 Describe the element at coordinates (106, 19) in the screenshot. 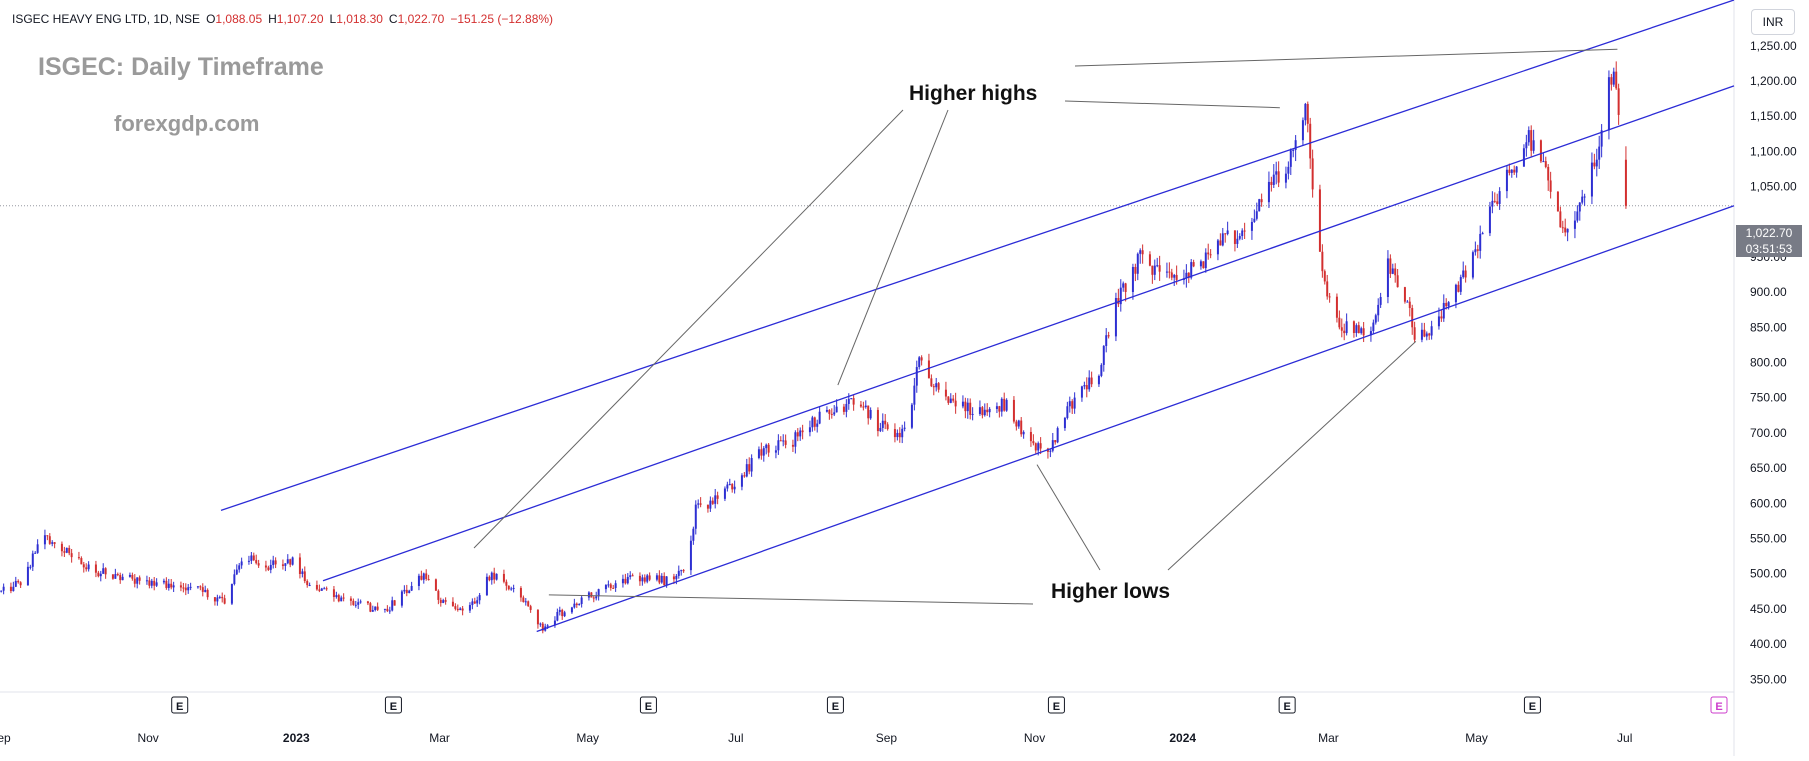

I see `symbol-label: ISGEC HEAVY ENG LTD, 1D, NSE` at that location.